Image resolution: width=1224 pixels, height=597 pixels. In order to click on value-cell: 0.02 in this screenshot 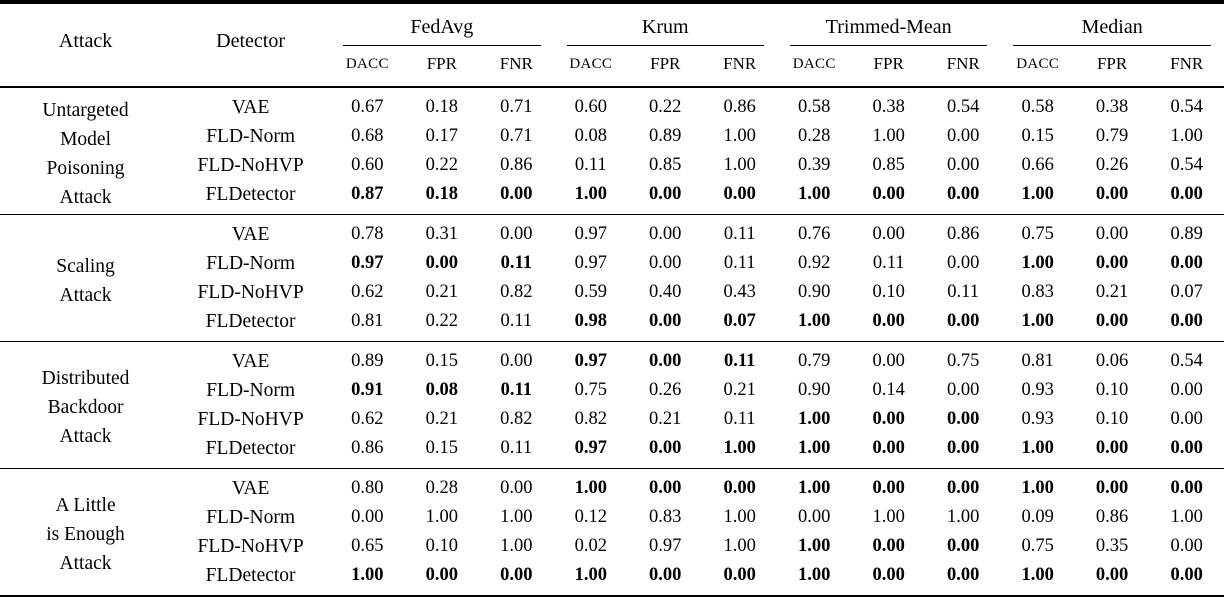, I will do `click(590, 546)`.